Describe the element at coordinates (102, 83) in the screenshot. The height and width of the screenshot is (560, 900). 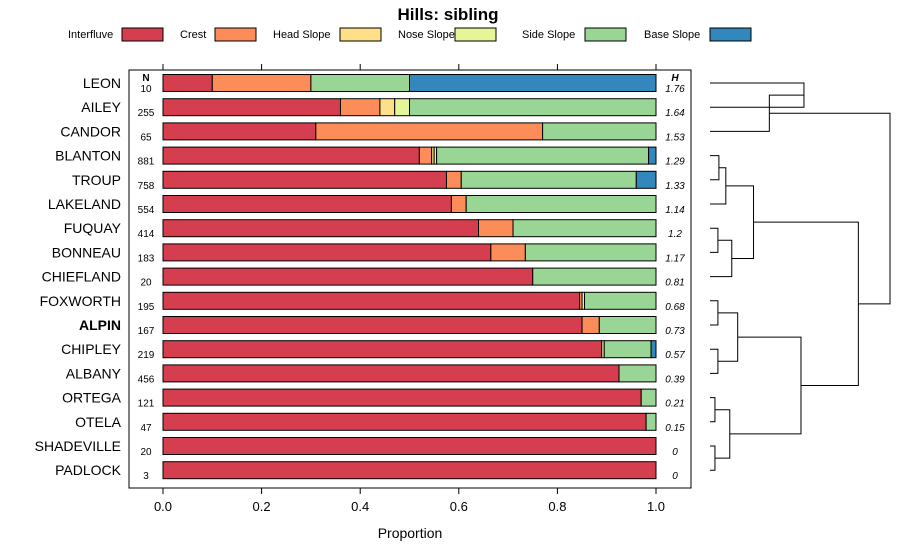
I see `category-label-0: LEON` at that location.